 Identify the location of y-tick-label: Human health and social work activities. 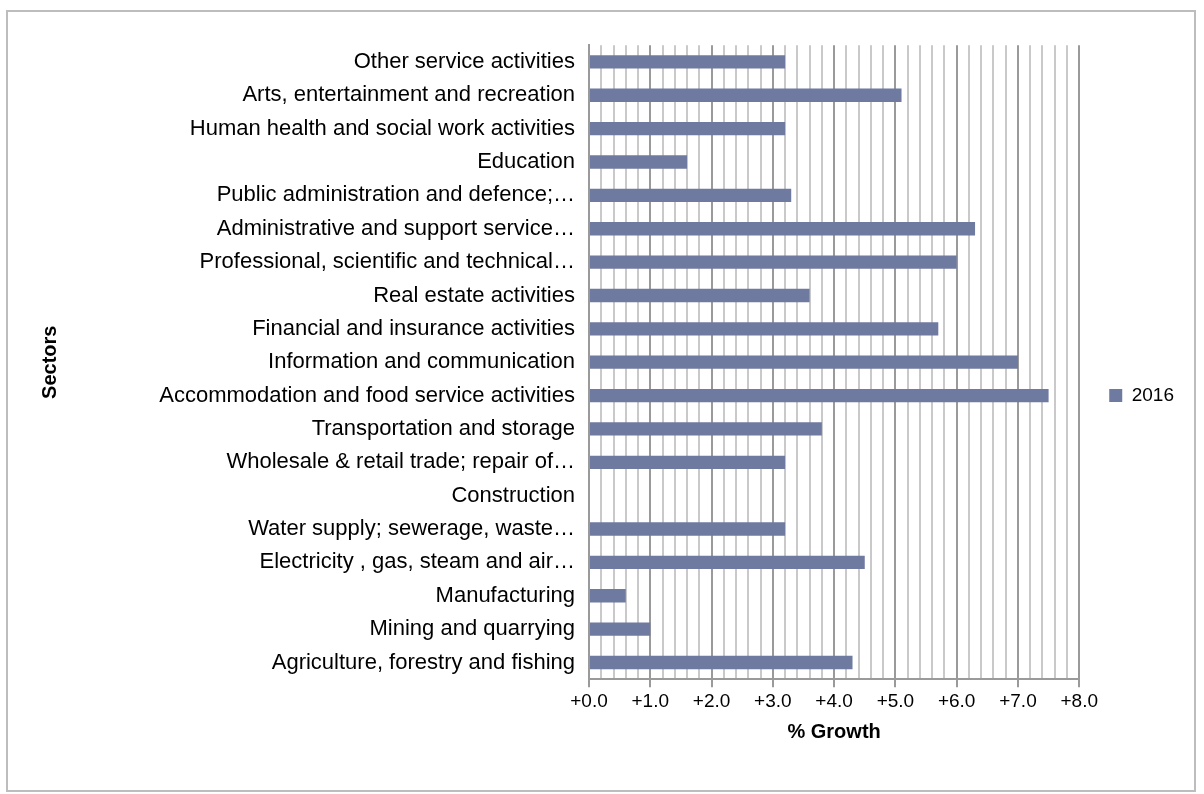
(382, 127).